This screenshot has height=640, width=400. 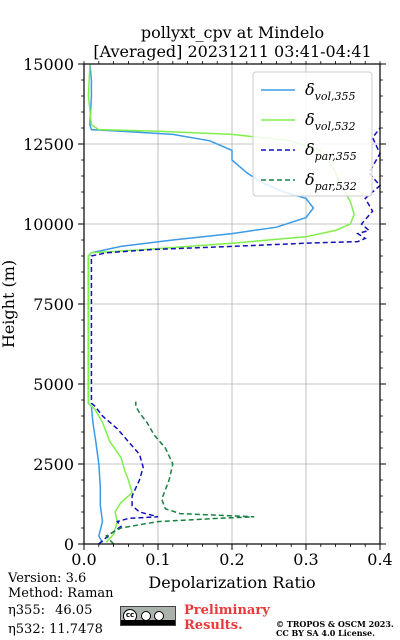 What do you see at coordinates (331, 181) in the screenshot?
I see `legend-label-3: δpar,532` at bounding box center [331, 181].